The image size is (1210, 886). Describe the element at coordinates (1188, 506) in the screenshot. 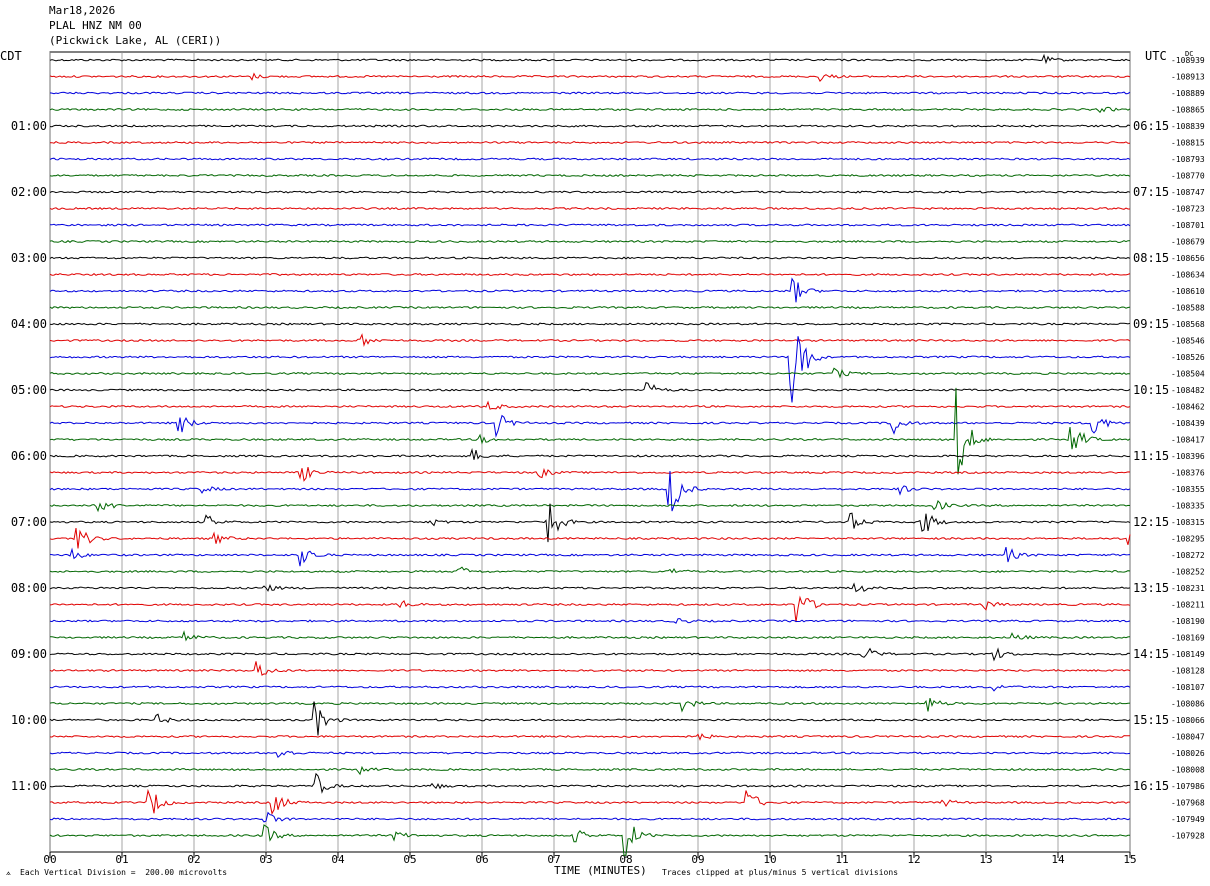

I see `dc-offset-label: -108335` at that location.